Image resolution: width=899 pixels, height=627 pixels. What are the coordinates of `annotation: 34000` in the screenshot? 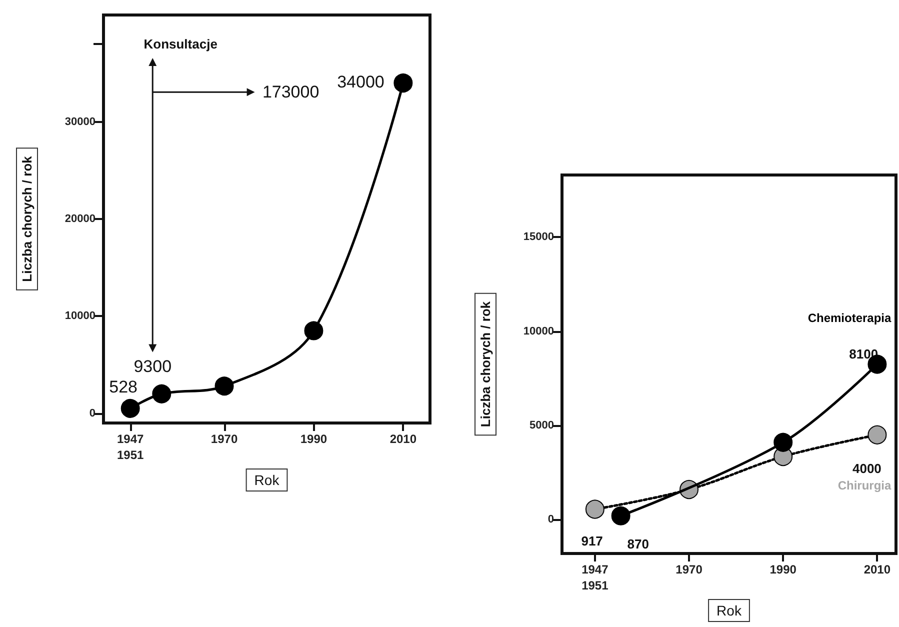 It's located at (360, 82).